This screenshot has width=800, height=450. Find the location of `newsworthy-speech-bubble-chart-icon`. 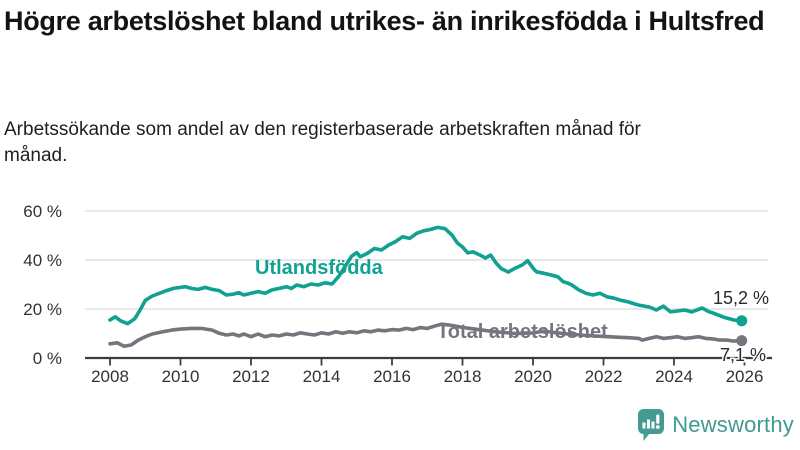

newsworthy-speech-bubble-chart-icon is located at coordinates (651, 425).